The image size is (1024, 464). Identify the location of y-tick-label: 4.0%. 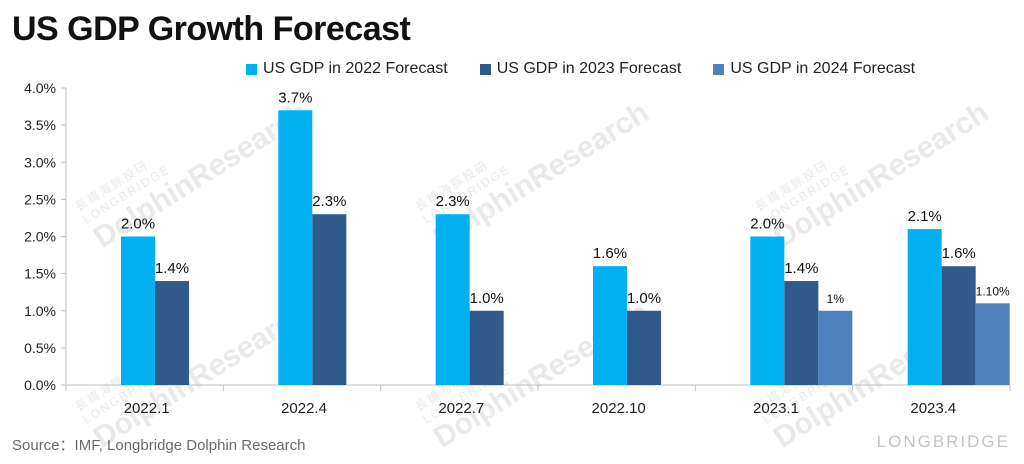
(40, 88).